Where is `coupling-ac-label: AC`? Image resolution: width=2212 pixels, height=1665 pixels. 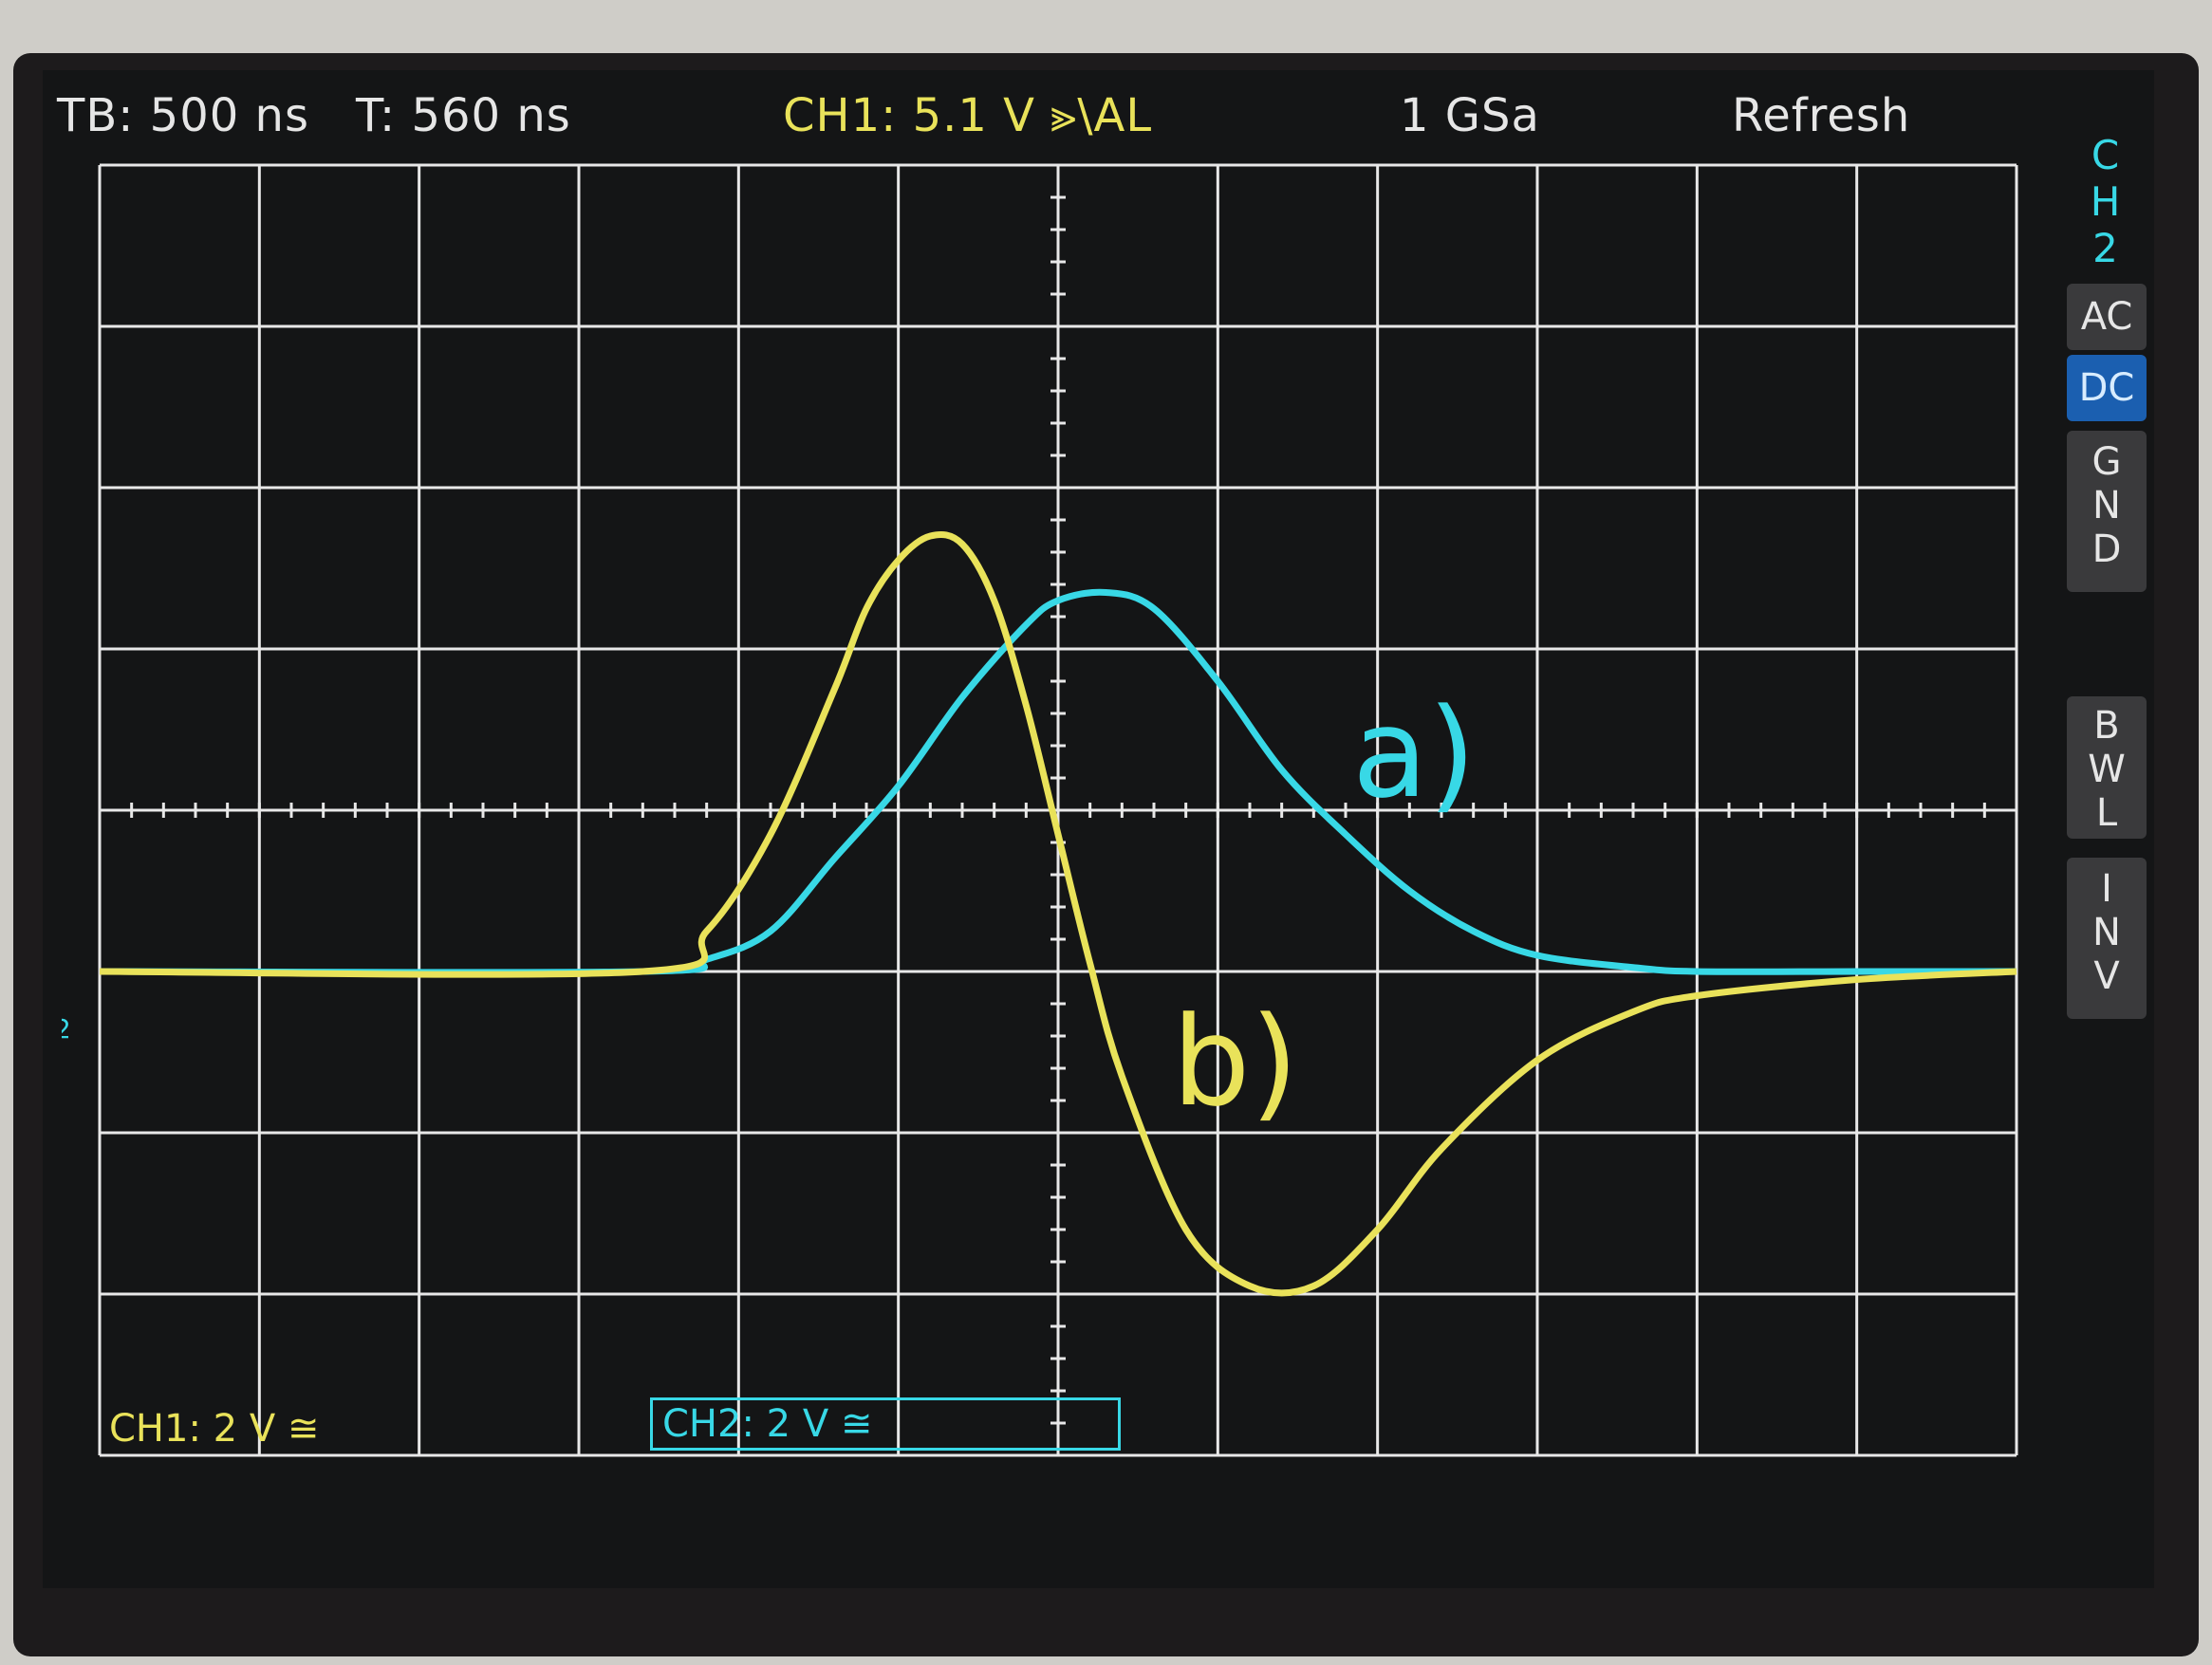
coupling-ac-label: AC is located at coordinates (2106, 317).